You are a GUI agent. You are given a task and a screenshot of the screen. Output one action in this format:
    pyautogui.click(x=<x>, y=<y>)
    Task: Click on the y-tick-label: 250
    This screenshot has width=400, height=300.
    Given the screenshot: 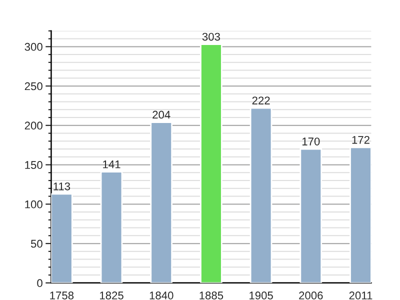 What is the action you would take?
    pyautogui.click(x=33, y=86)
    